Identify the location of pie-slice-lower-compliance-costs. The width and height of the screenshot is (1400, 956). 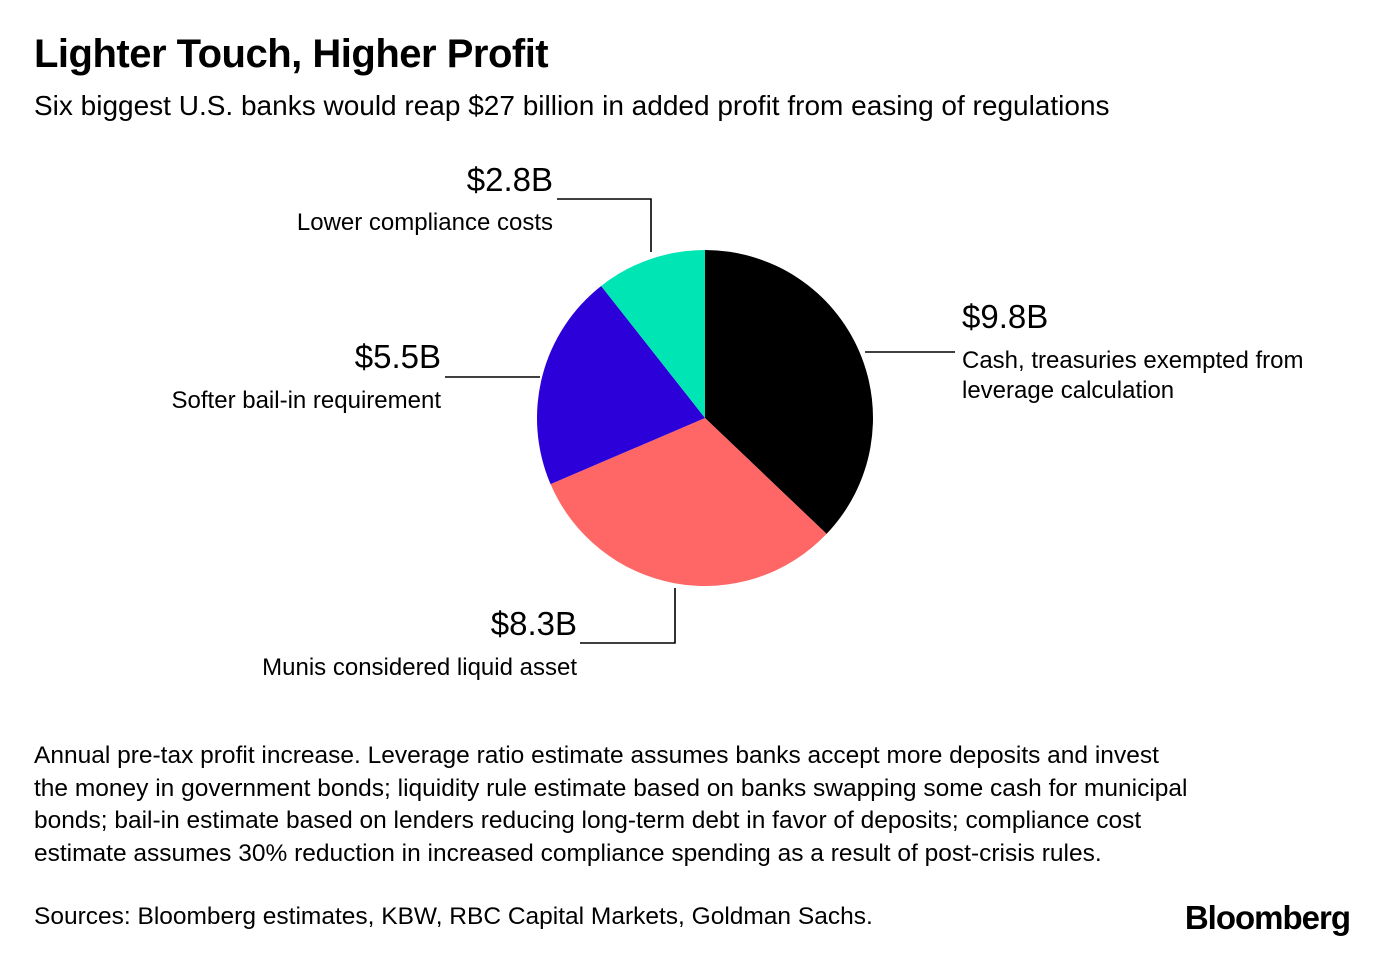
(653, 334).